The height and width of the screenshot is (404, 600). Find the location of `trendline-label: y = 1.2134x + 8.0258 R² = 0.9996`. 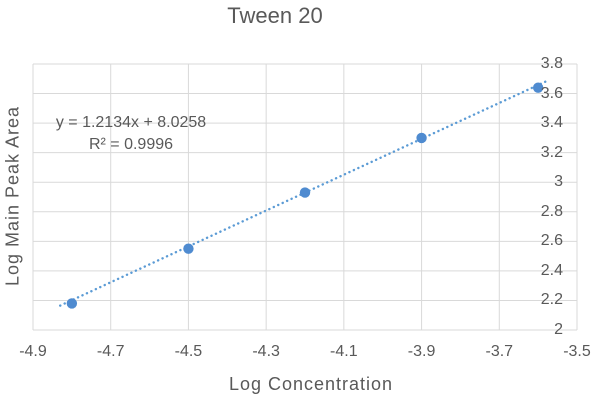

trendline-label: y = 1.2134x + 8.0258 R² = 0.9996 is located at coordinates (131, 134).